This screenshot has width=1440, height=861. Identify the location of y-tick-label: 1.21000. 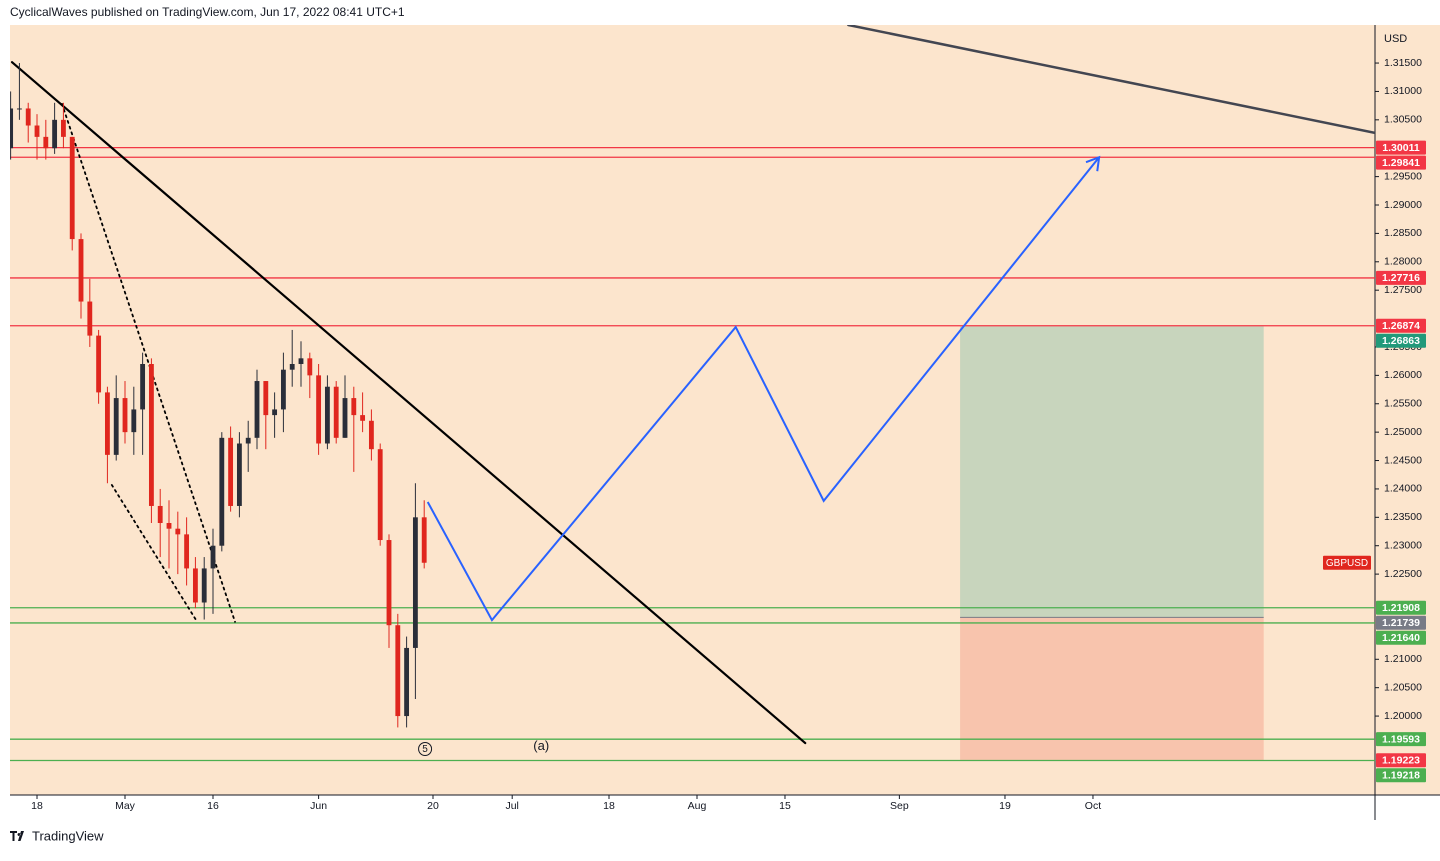
(1403, 659).